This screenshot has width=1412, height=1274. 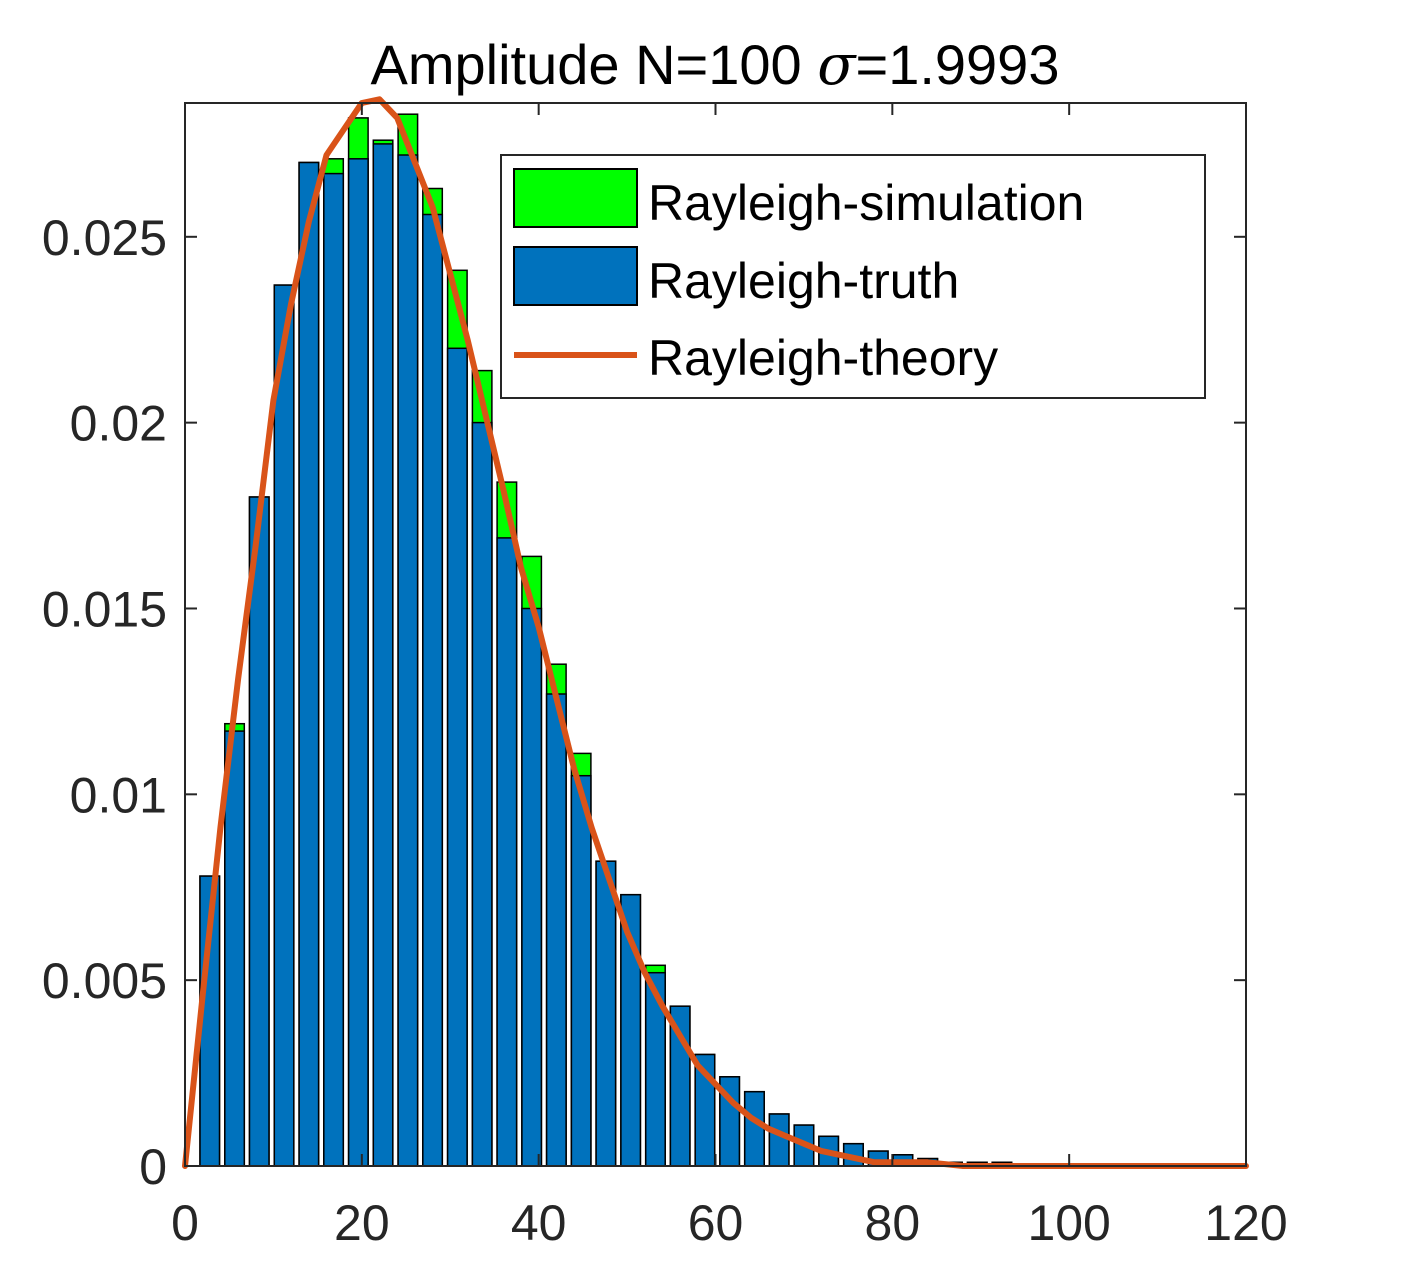 What do you see at coordinates (1068, 1223) in the screenshot?
I see `x-tick-label-5: 100` at bounding box center [1068, 1223].